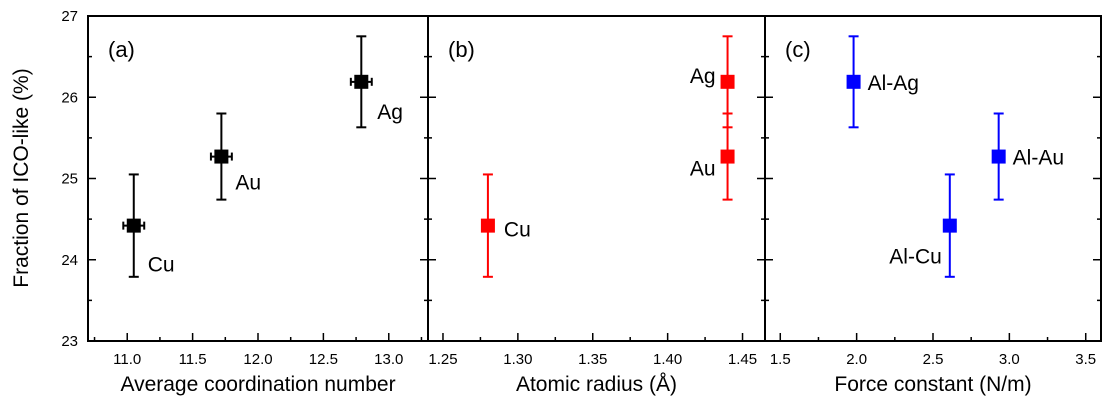 This screenshot has width=1105, height=404. Describe the element at coordinates (856, 359) in the screenshot. I see `x-tick-label: 2.0` at that location.